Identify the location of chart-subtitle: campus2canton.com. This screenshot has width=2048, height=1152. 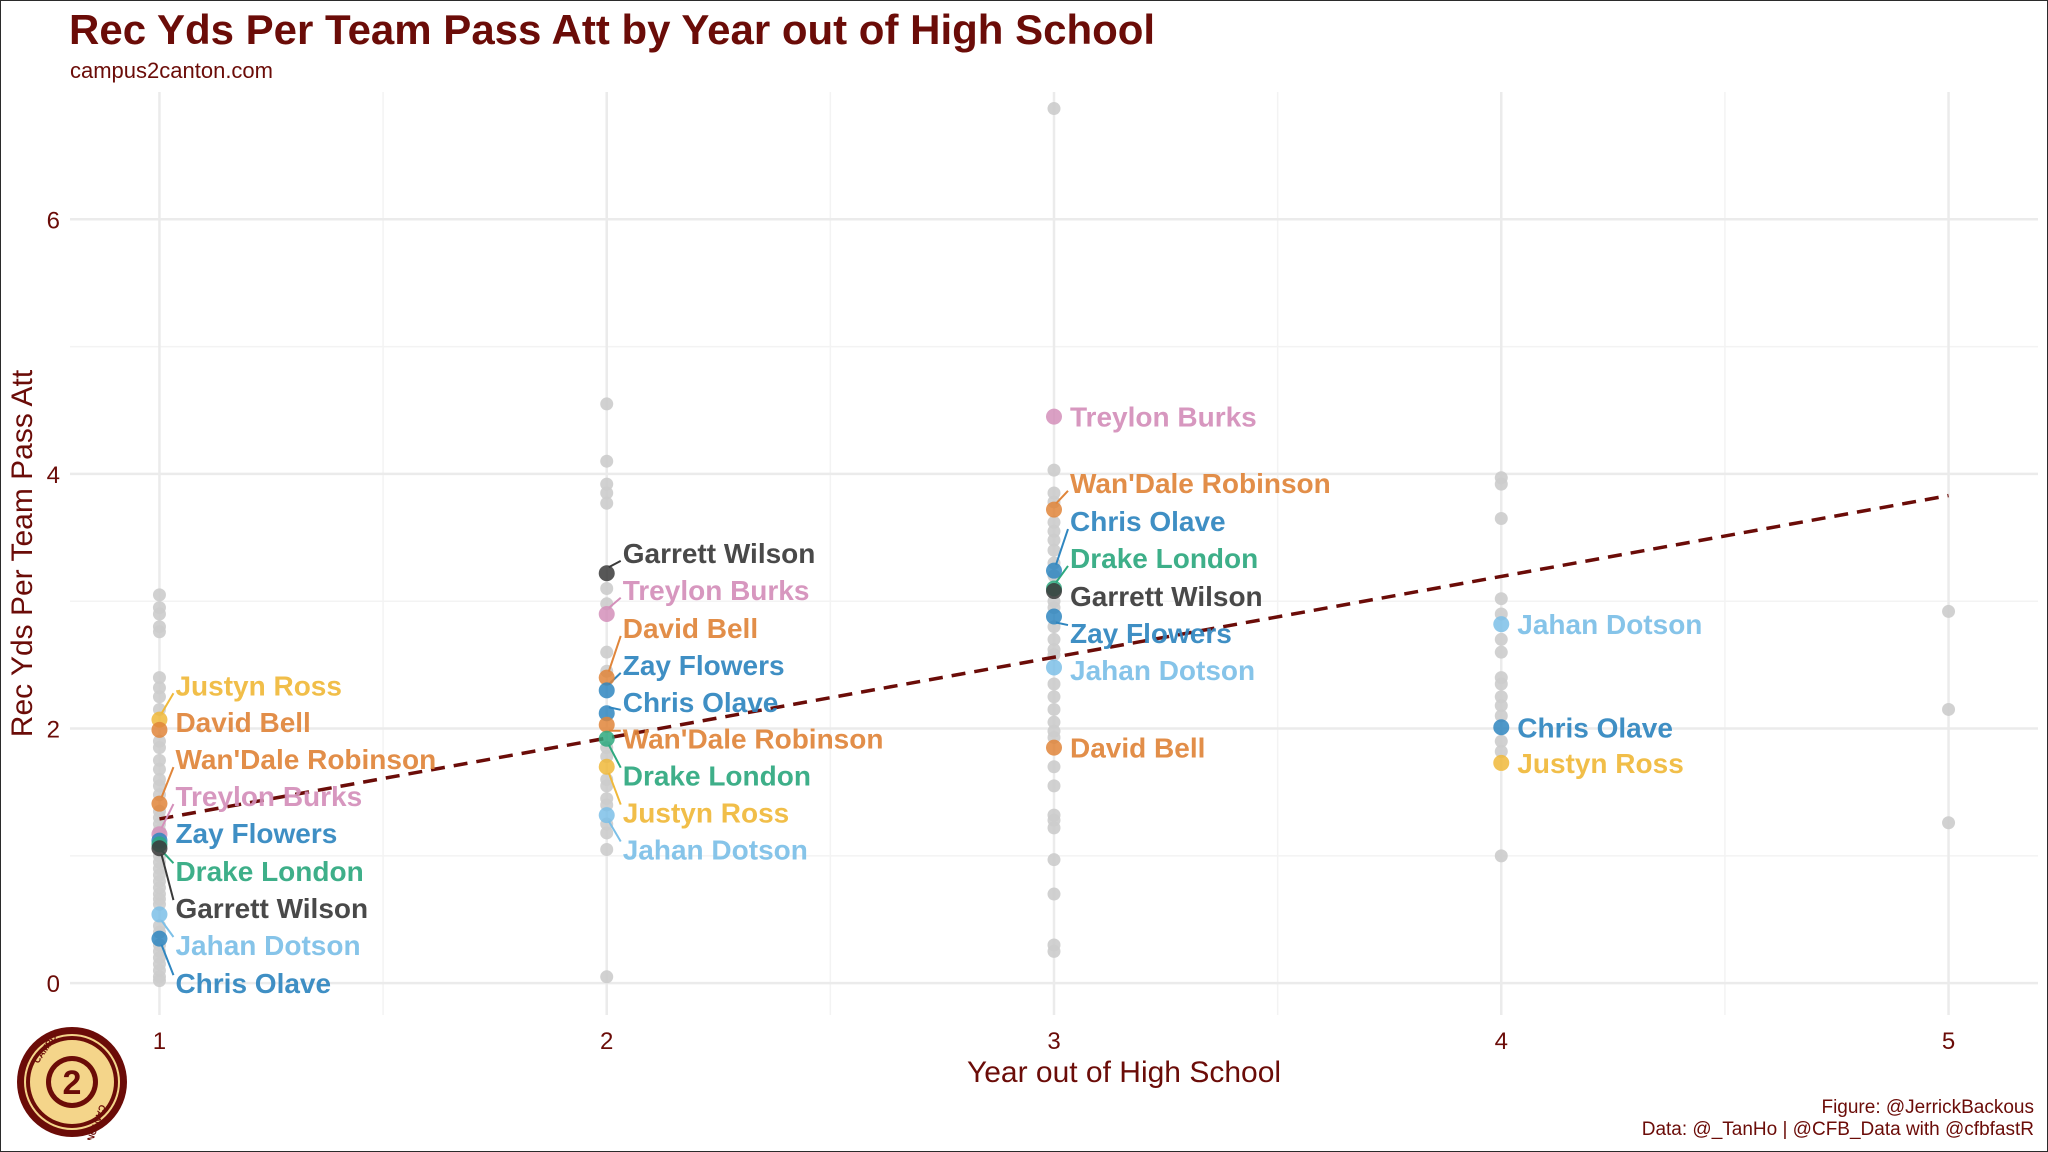
(171, 70).